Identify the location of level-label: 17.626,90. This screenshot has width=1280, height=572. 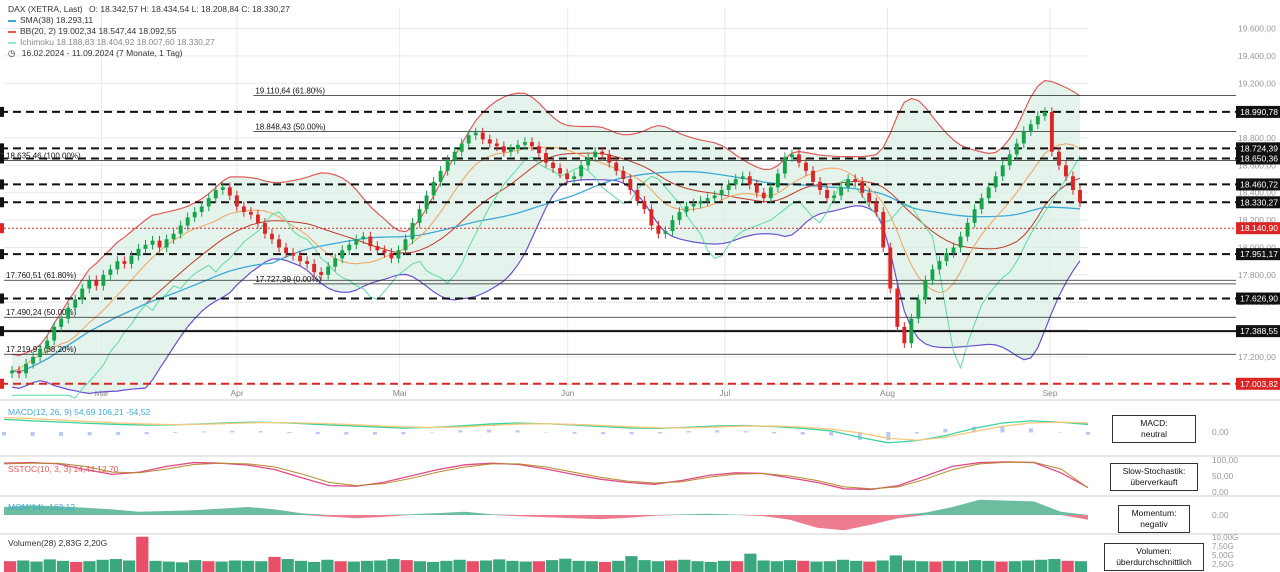
(1259, 299).